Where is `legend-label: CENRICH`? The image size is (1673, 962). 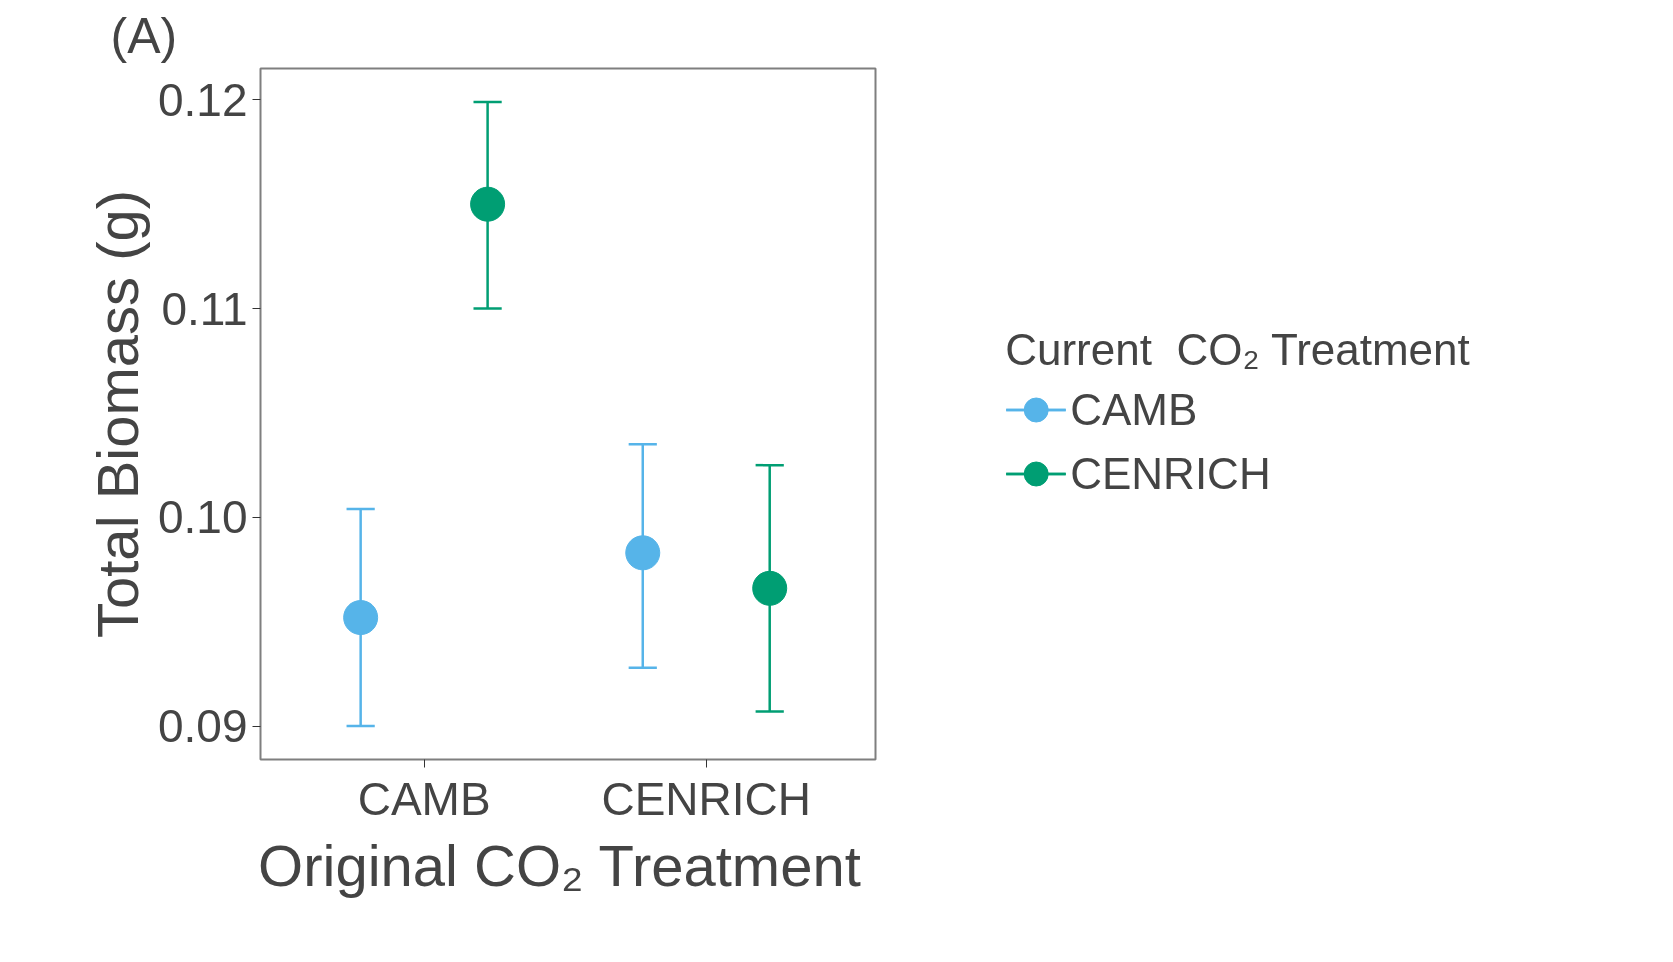 legend-label: CENRICH is located at coordinates (1170, 473).